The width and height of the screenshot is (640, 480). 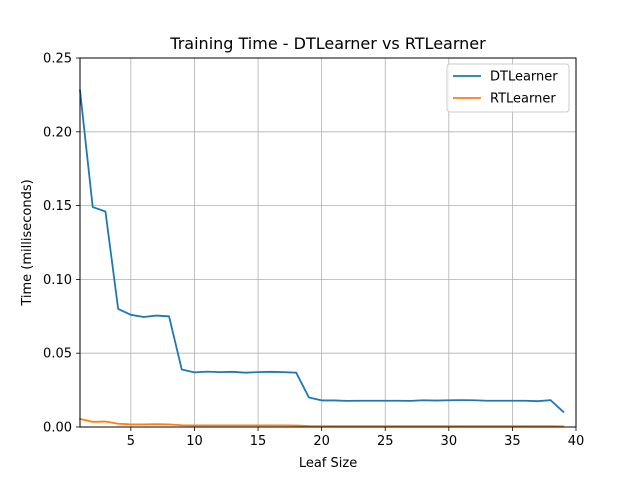 I want to click on x-tick-label: 40, so click(x=576, y=441).